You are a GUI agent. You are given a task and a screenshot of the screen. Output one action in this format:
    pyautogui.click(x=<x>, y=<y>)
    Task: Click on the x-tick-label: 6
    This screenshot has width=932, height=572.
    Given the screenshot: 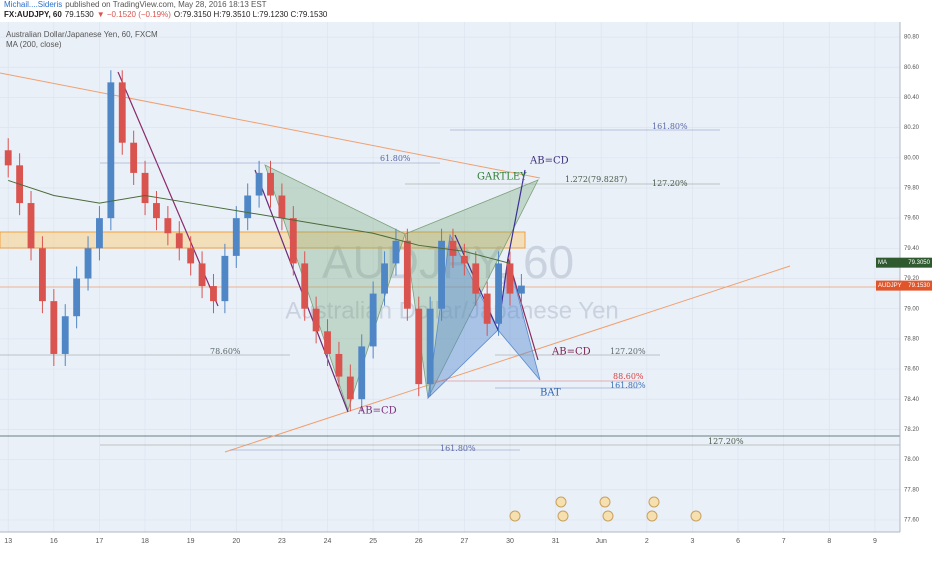 What is the action you would take?
    pyautogui.click(x=738, y=541)
    